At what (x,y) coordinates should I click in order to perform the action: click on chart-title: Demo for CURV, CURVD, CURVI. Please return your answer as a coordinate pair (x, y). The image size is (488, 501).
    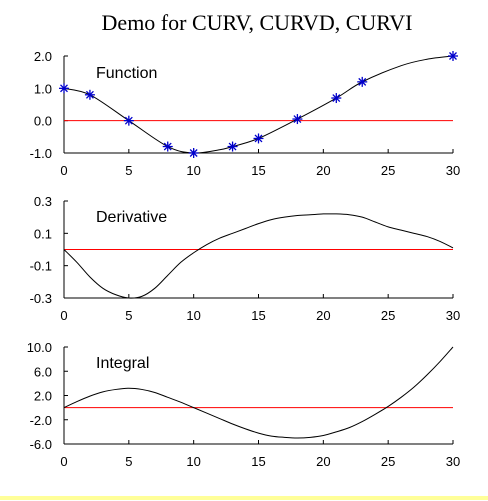
    Looking at the image, I should click on (257, 22).